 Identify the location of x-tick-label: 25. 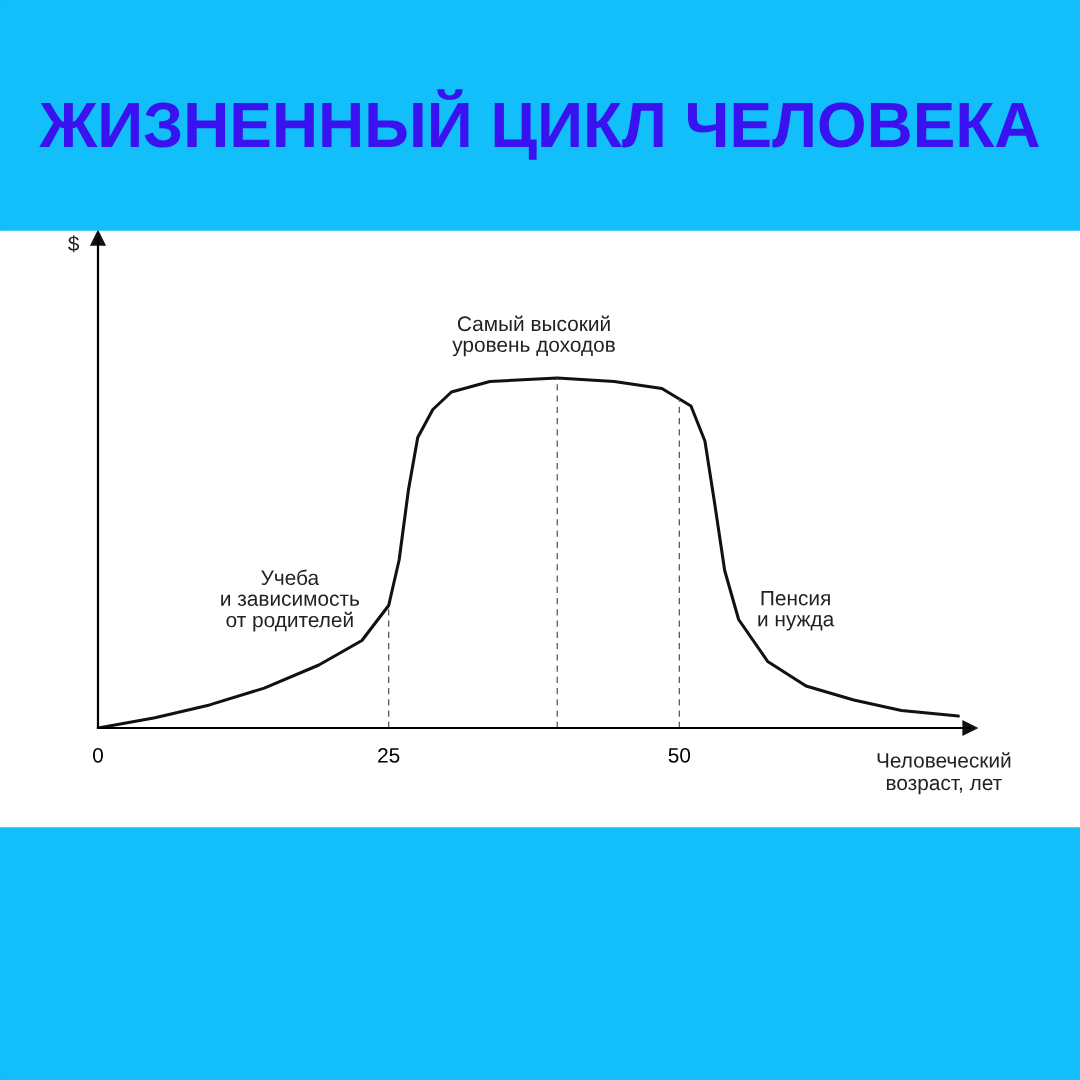
(389, 755).